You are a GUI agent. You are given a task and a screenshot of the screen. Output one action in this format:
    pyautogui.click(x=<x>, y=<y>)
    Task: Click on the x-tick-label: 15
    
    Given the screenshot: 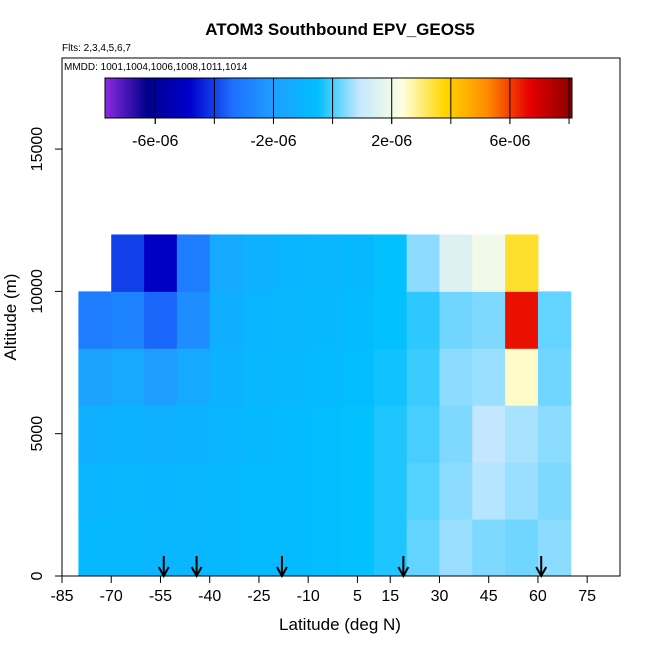 What is the action you would take?
    pyautogui.click(x=390, y=596)
    